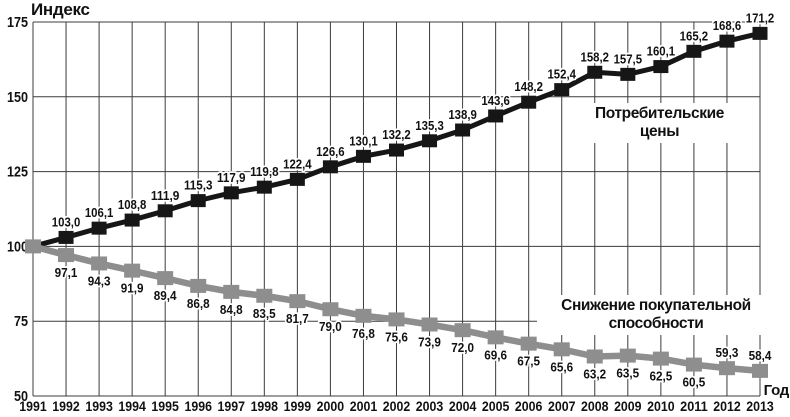  I want to click on data-point-label: 122,4, so click(297, 163).